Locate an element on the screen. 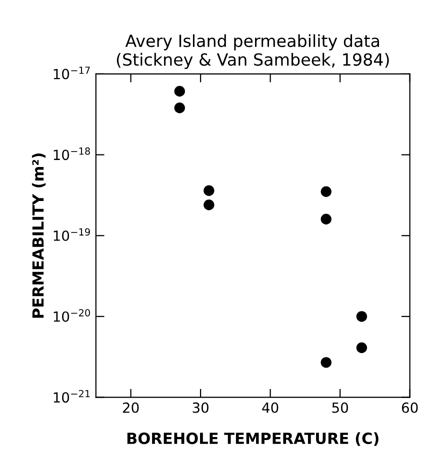 This screenshot has height=462, width=436. x-tick-label: 50 is located at coordinates (340, 407).